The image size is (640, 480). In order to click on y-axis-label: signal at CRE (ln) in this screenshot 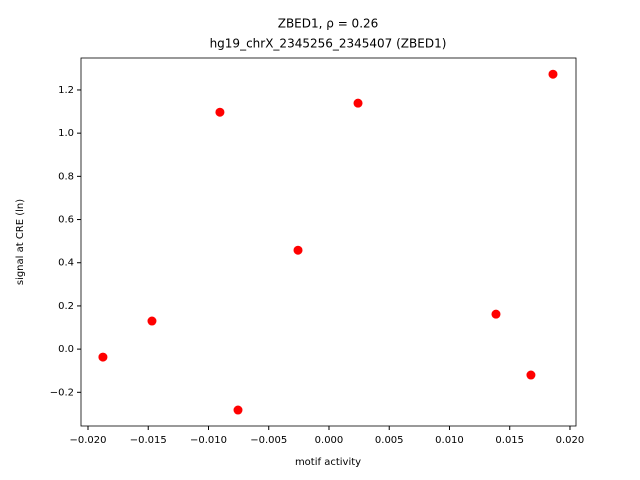, I will do `click(20, 242)`.